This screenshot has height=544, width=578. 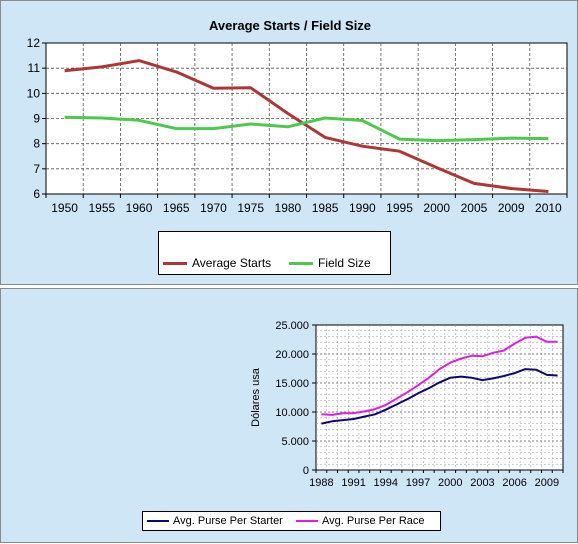 I want to click on legend-swatch-purse-per-race, so click(x=307, y=521).